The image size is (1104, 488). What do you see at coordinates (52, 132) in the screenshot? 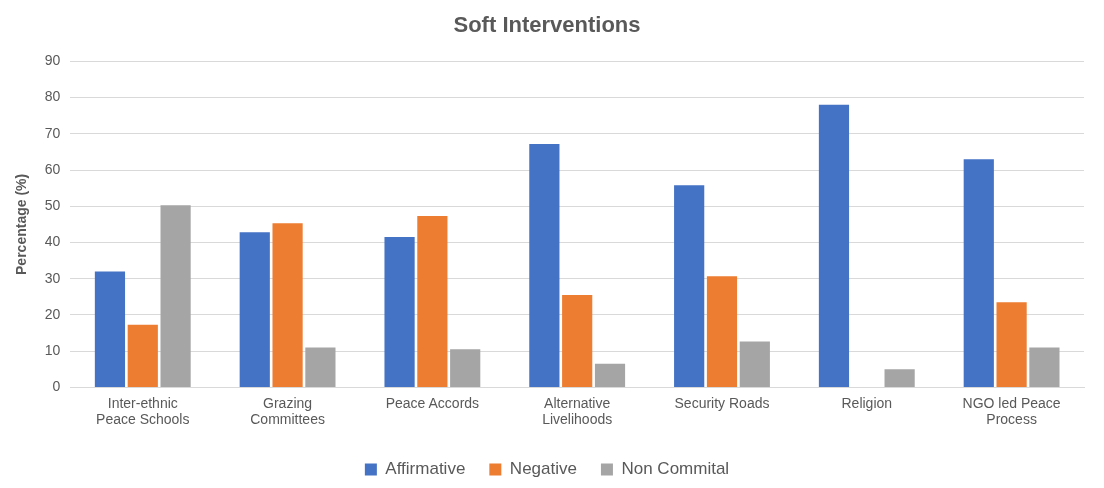
I see `y-tick-label: 70` at bounding box center [52, 132].